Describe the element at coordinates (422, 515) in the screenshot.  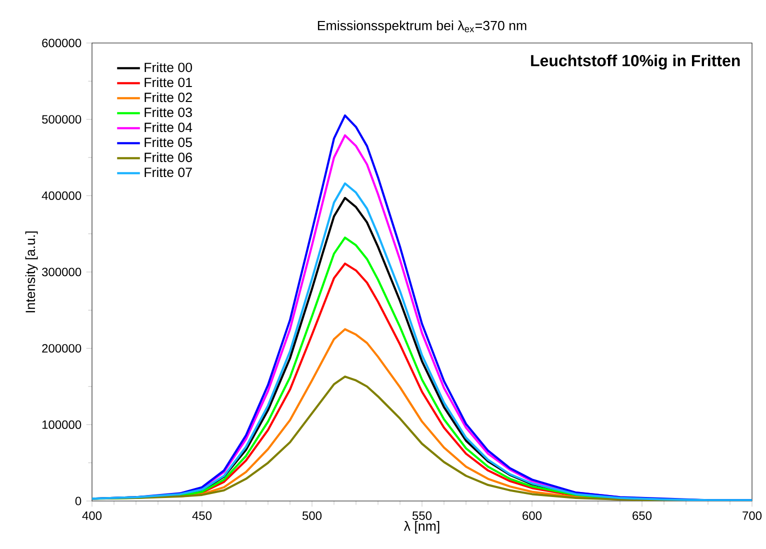
I see `x-tick-label: 550` at that location.